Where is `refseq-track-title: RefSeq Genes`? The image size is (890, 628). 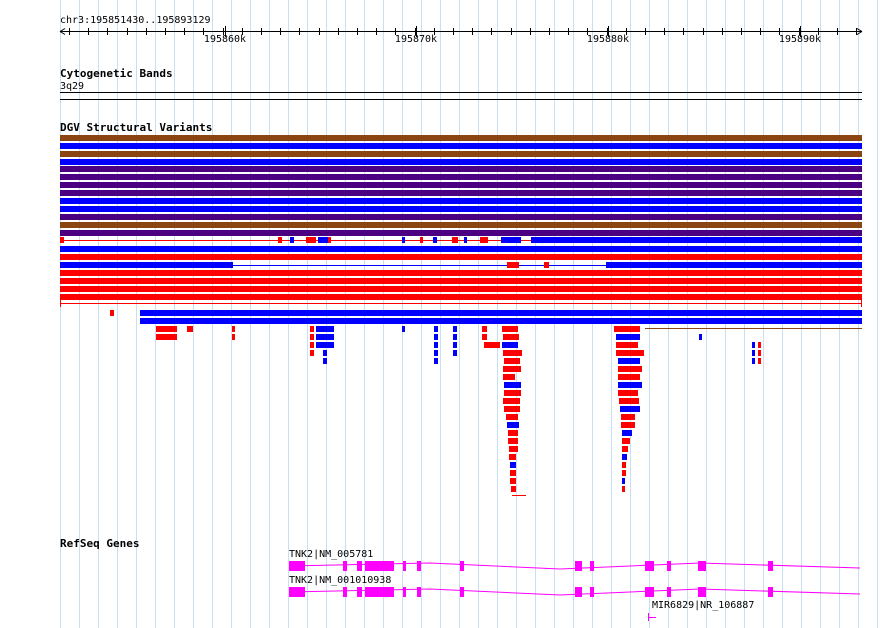
refseq-track-title: RefSeq Genes is located at coordinates (100, 543).